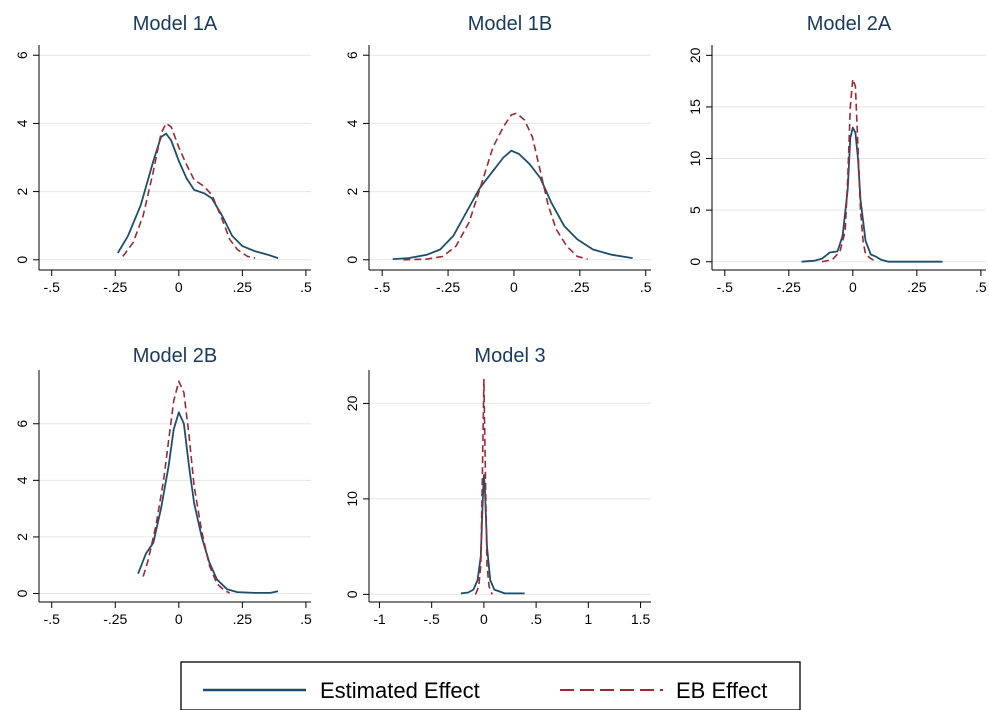 This screenshot has width=989, height=710. I want to click on legend: Estimated Effect EB Effect, so click(490, 685).